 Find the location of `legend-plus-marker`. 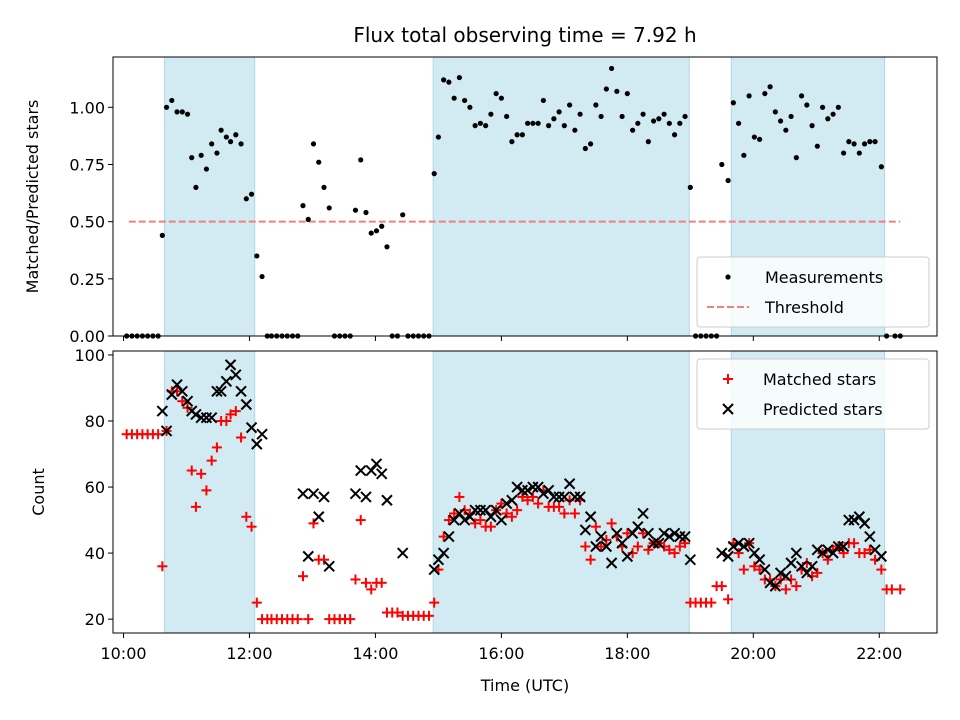

legend-plus-marker is located at coordinates (728, 379).